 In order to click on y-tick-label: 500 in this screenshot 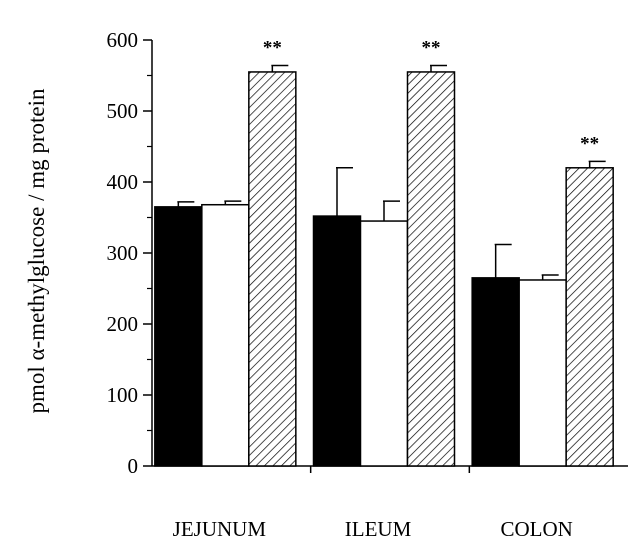, I will do `click(123, 111)`.